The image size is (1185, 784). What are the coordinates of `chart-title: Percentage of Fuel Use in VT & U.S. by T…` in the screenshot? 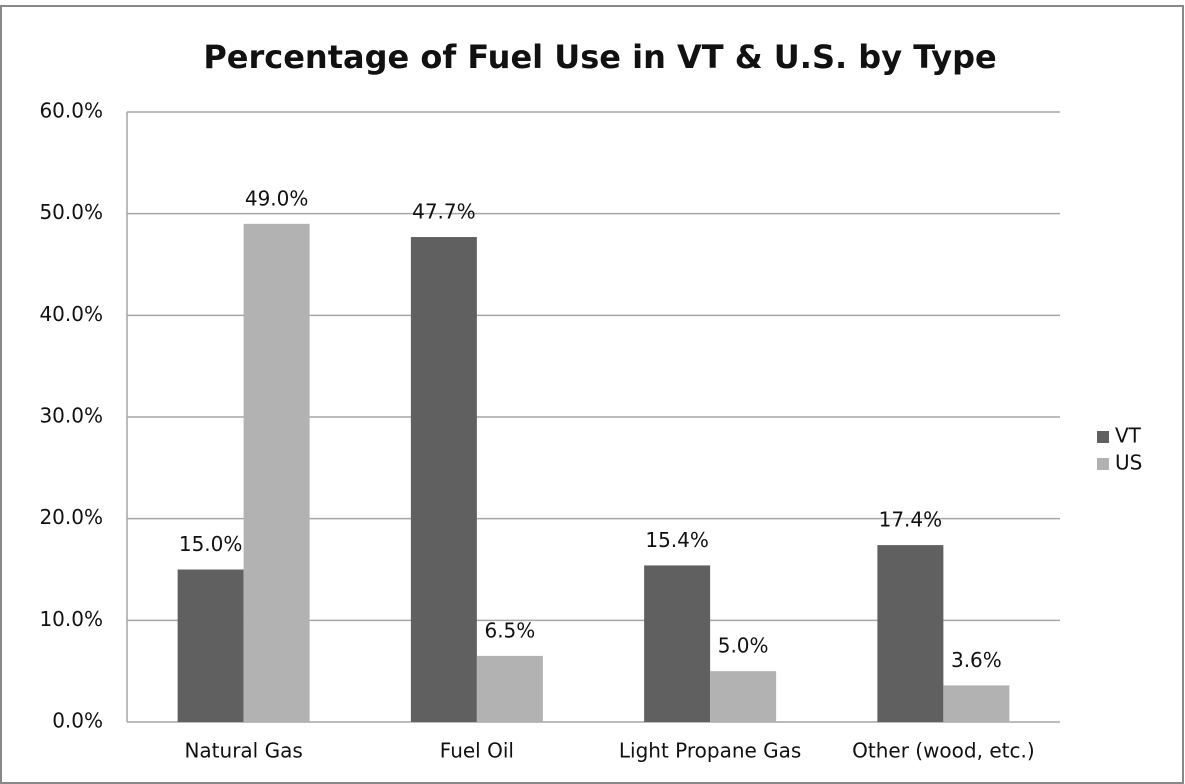 It's located at (599, 57).